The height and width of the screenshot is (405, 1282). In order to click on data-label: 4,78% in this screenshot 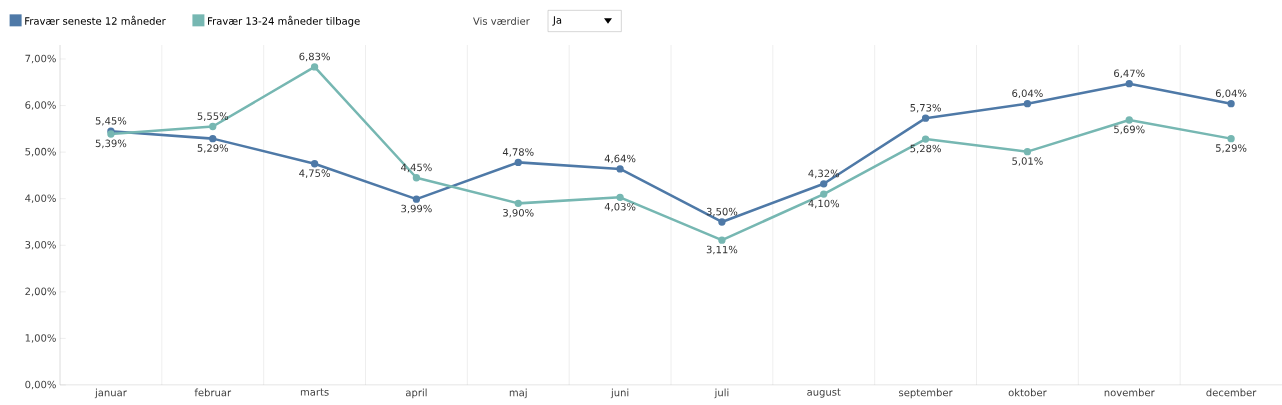, I will do `click(518, 152)`.